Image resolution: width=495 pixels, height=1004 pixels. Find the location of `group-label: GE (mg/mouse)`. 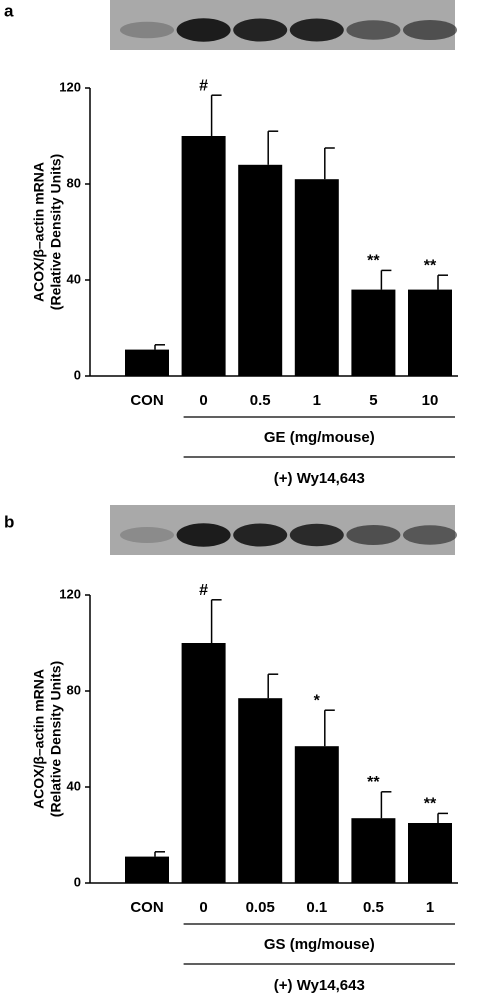

group-label: GE (mg/mouse) is located at coordinates (319, 437).